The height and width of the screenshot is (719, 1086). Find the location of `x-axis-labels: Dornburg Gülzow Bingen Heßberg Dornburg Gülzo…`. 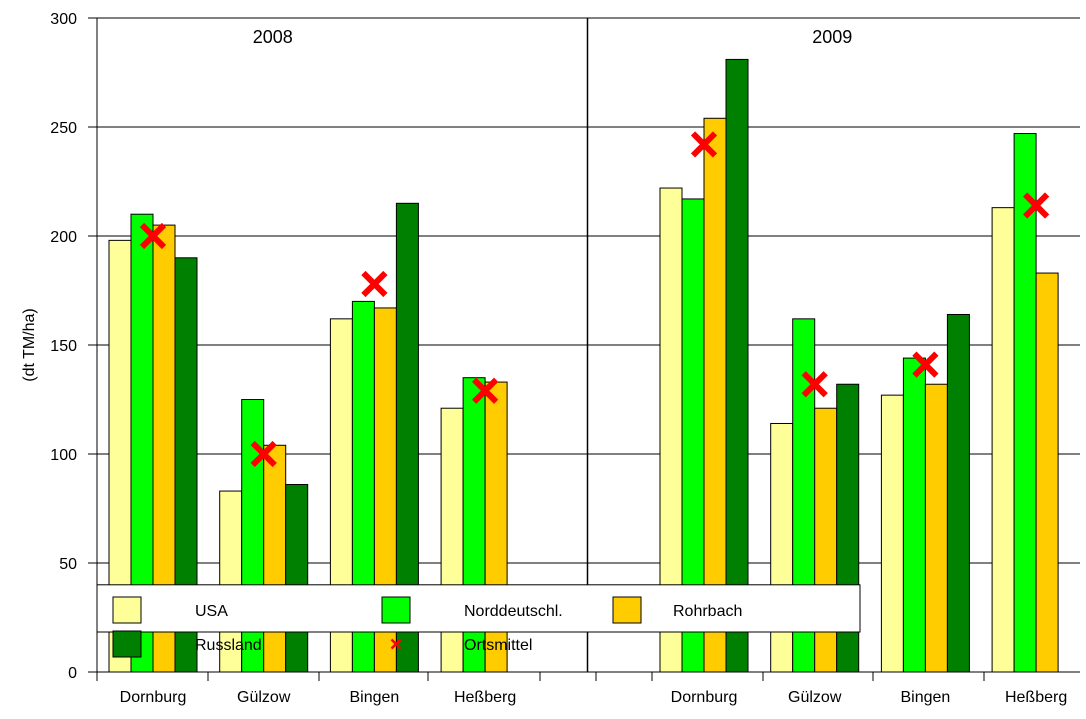

x-axis-labels: Dornburg Gülzow Bingen Heßberg Dornburg Gülzo… is located at coordinates (594, 697).